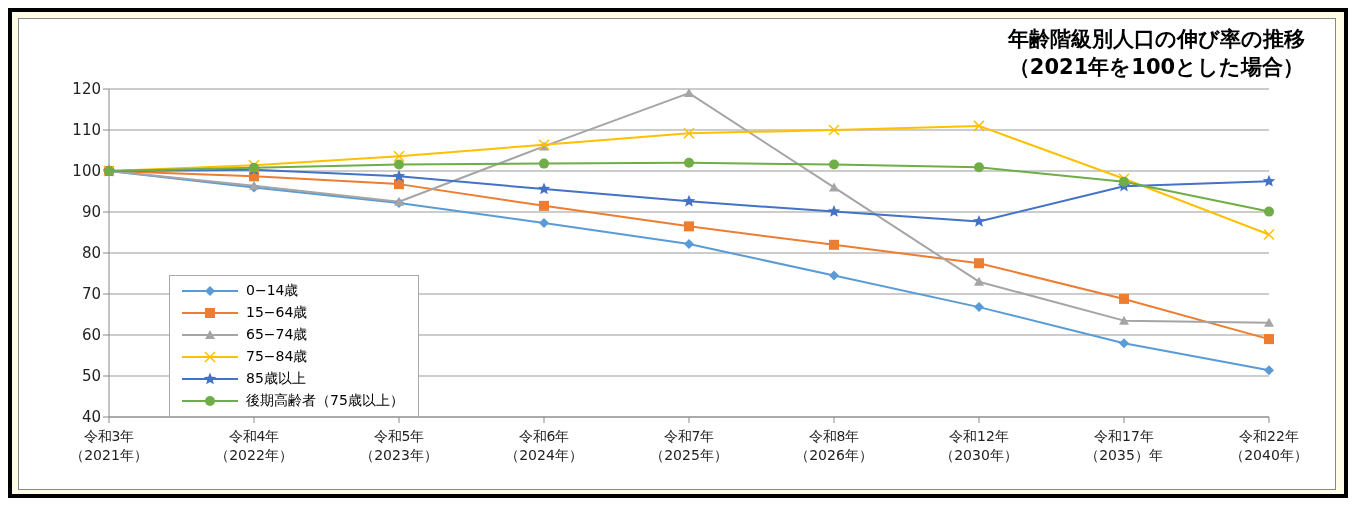 Image resolution: width=1368 pixels, height=515 pixels. What do you see at coordinates (91, 417) in the screenshot?
I see `y-tick-label: 40` at bounding box center [91, 417].